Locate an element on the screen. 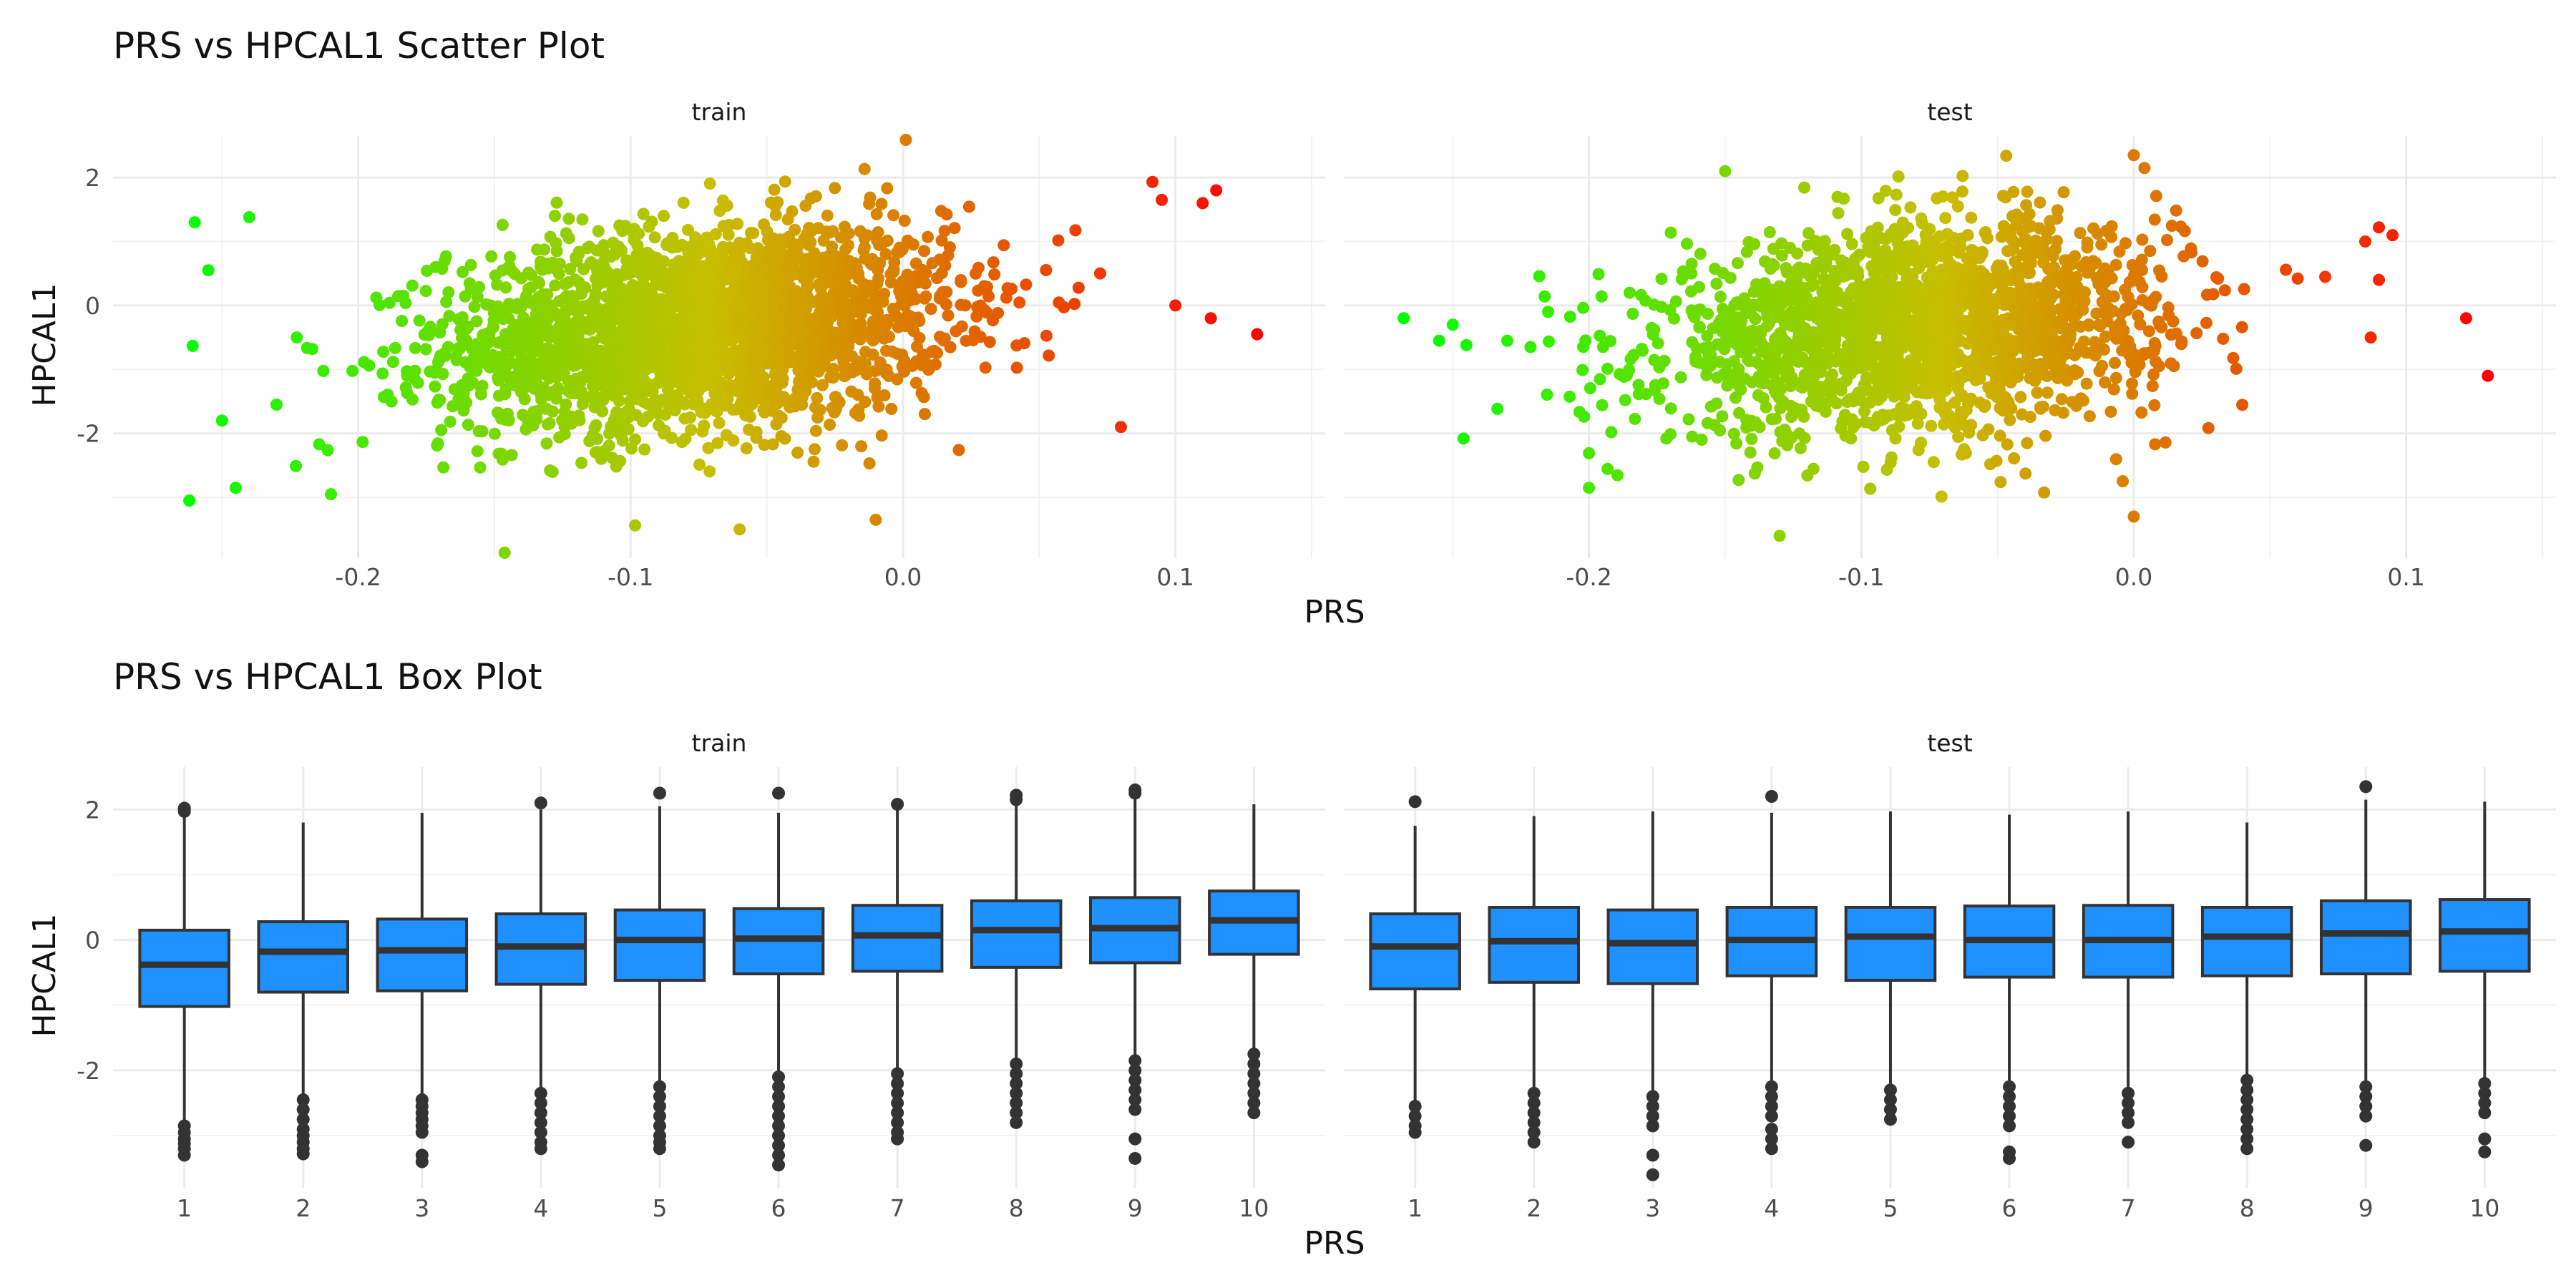 The image size is (2576, 1288). box-body is located at coordinates (184, 968).